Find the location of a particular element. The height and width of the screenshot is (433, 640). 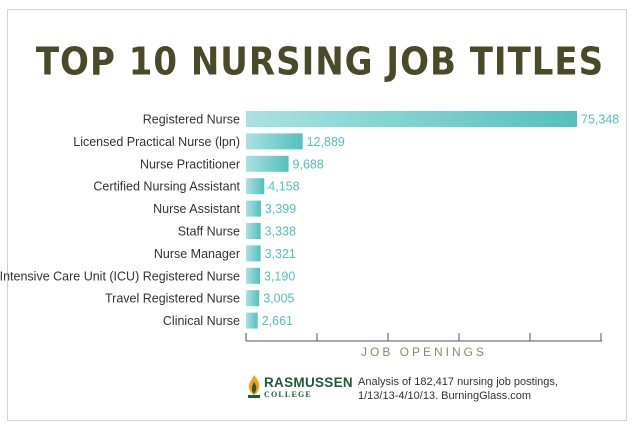

value-label: 2,661 is located at coordinates (277, 321).